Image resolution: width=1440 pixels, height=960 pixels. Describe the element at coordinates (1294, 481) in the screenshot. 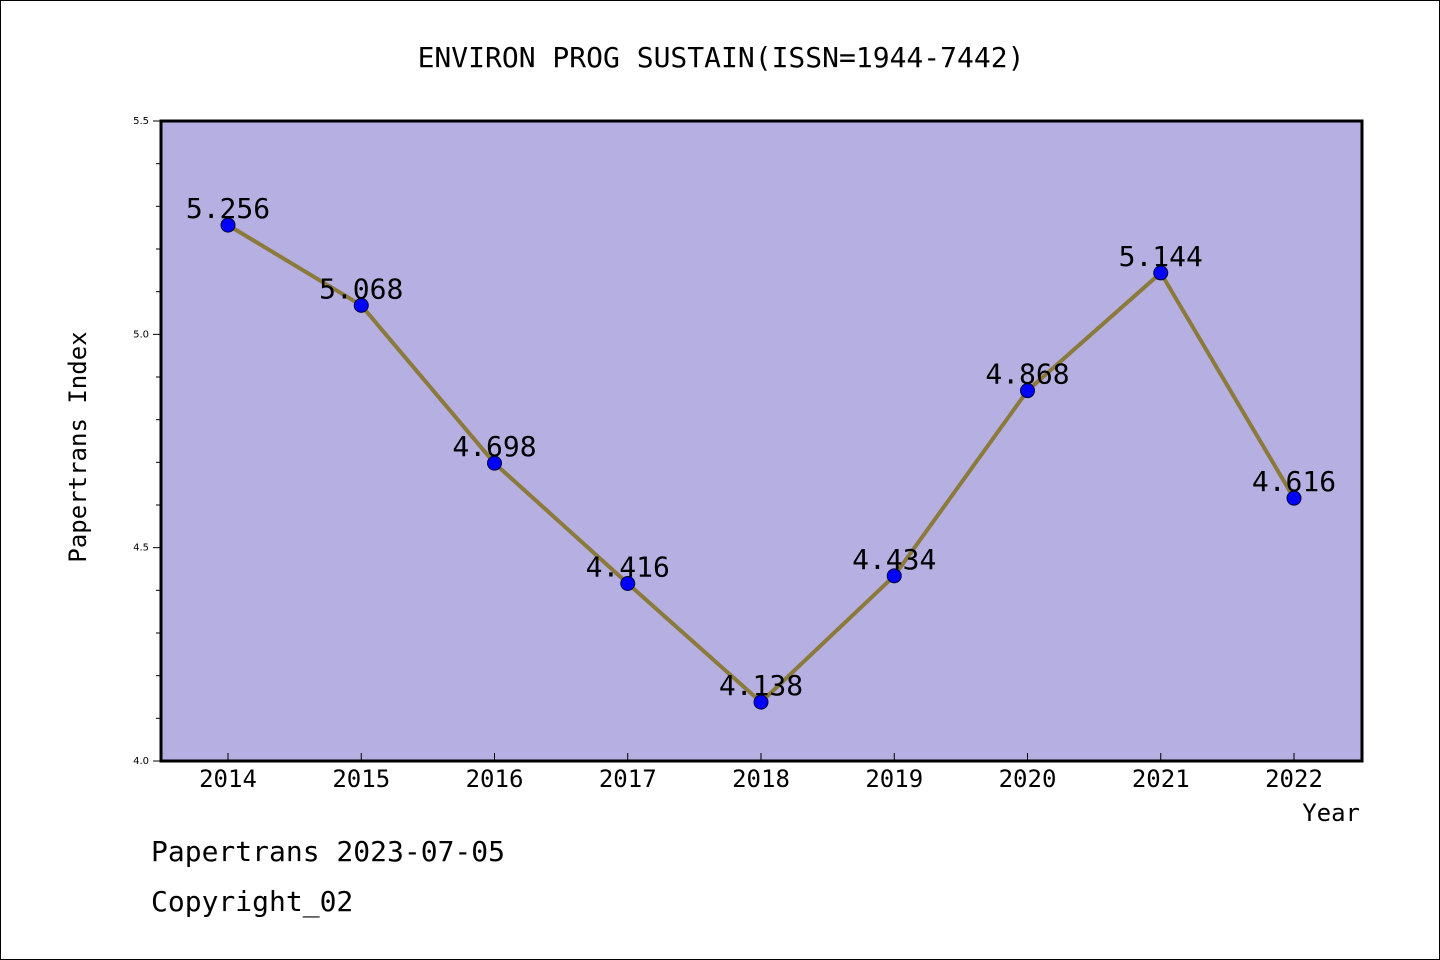

I see `data-label: 4.616` at that location.